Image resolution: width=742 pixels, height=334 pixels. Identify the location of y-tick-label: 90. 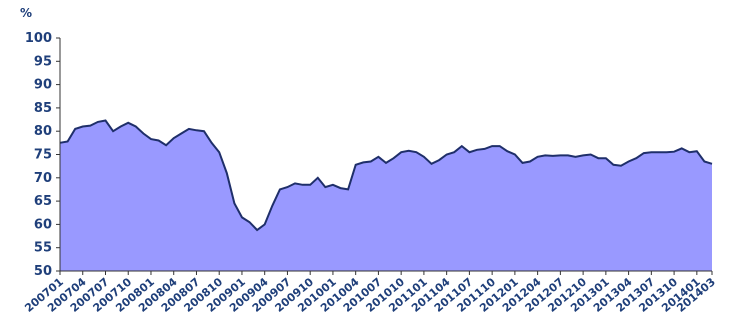
(43, 85).